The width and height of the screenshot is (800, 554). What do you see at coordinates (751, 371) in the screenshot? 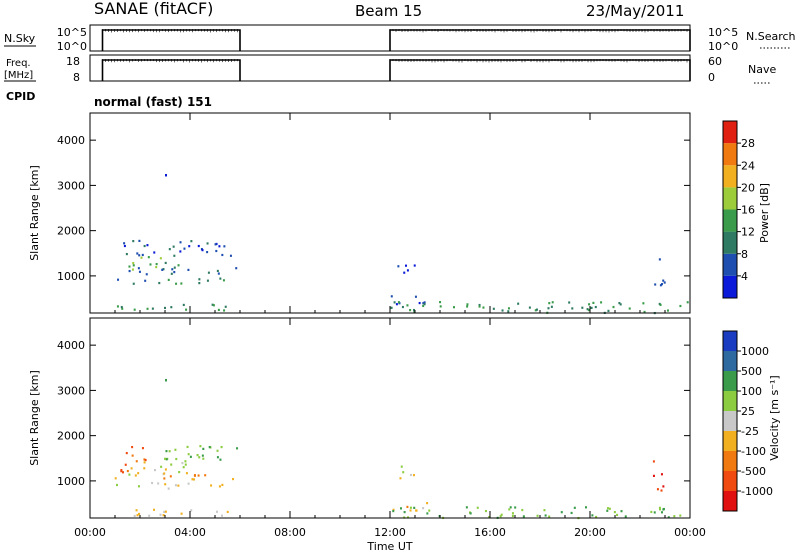
I see `velocity-colorbar-tick-label: 500` at bounding box center [751, 371].